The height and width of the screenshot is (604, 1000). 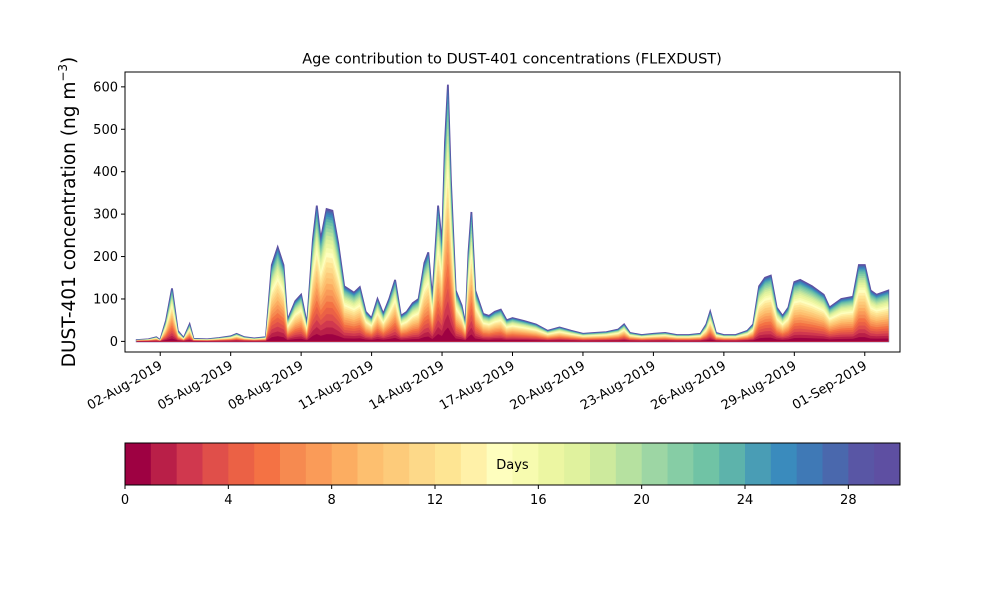 What do you see at coordinates (477, 385) in the screenshot?
I see `x-tick-label: 17-Aug-2019` at bounding box center [477, 385].